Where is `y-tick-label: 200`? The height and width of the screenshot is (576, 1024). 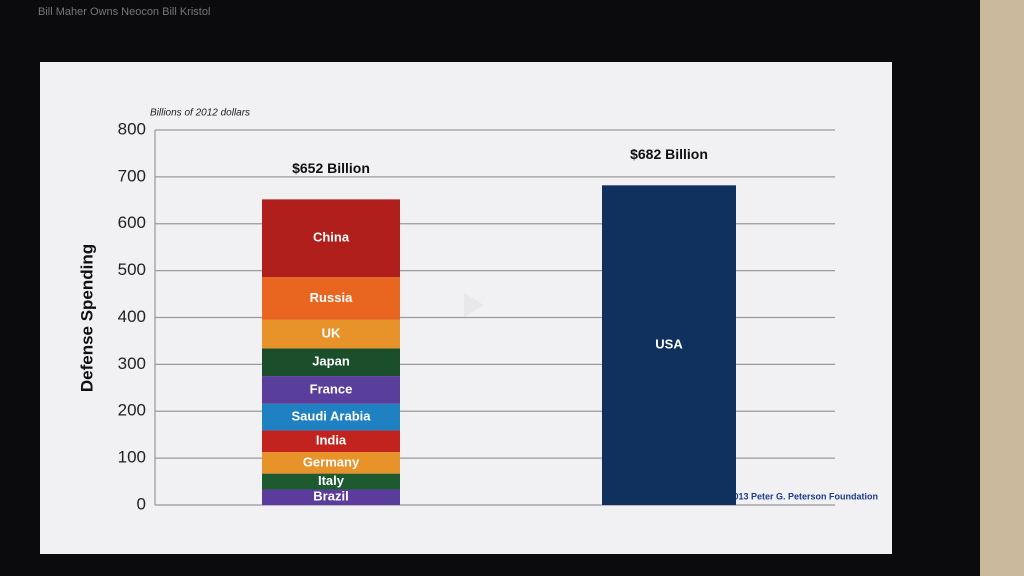 y-tick-label: 200 is located at coordinates (132, 410).